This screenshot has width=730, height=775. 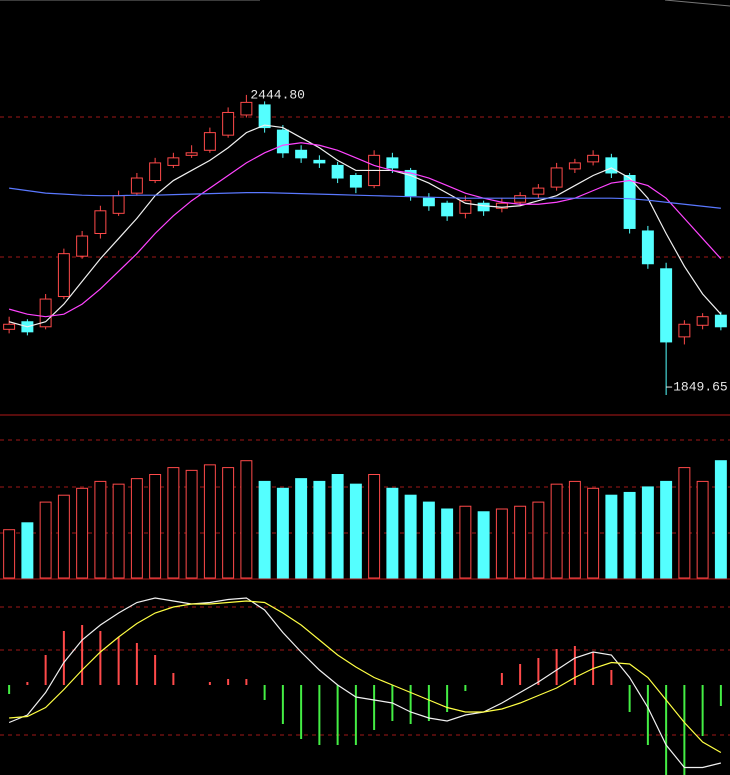 What do you see at coordinates (700, 386) in the screenshot?
I see `low-label: 1849.65` at bounding box center [700, 386].